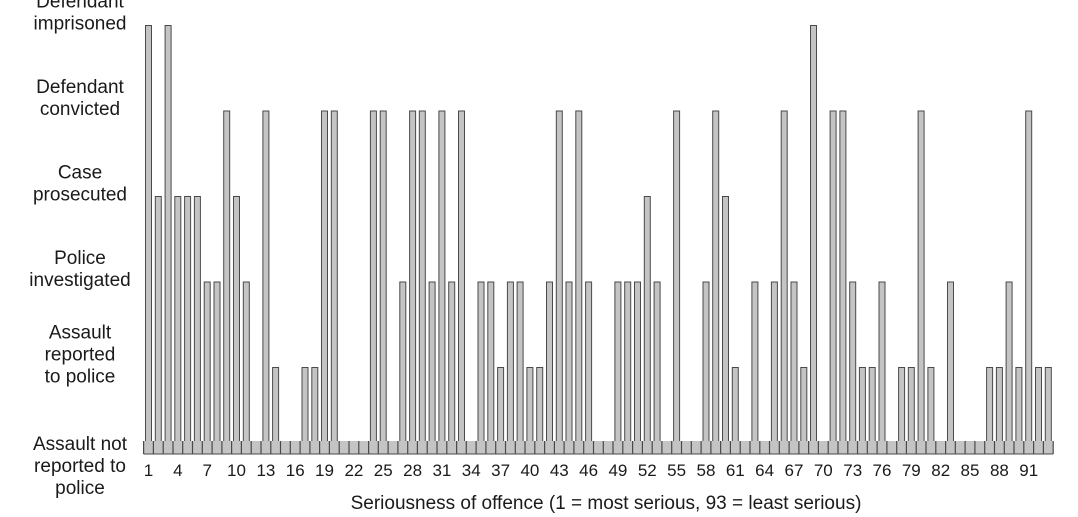  What do you see at coordinates (265, 470) in the screenshot?
I see `x-tick-label-13: 13` at bounding box center [265, 470].